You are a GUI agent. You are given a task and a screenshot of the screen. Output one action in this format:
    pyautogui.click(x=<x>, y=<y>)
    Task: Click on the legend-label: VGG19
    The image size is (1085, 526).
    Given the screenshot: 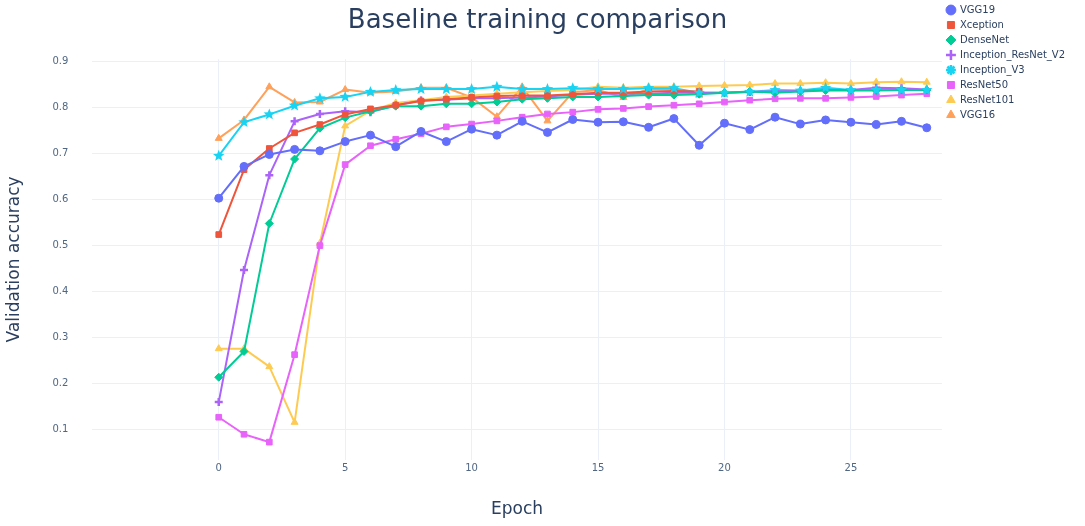 What is the action you would take?
    pyautogui.click(x=977, y=9)
    